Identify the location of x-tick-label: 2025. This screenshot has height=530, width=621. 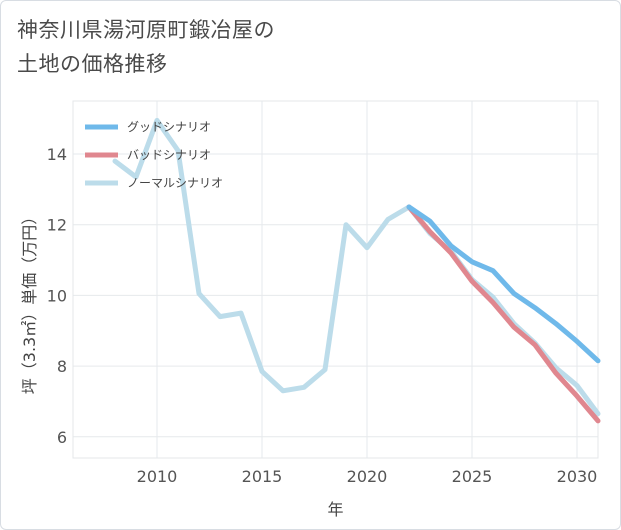
(472, 476).